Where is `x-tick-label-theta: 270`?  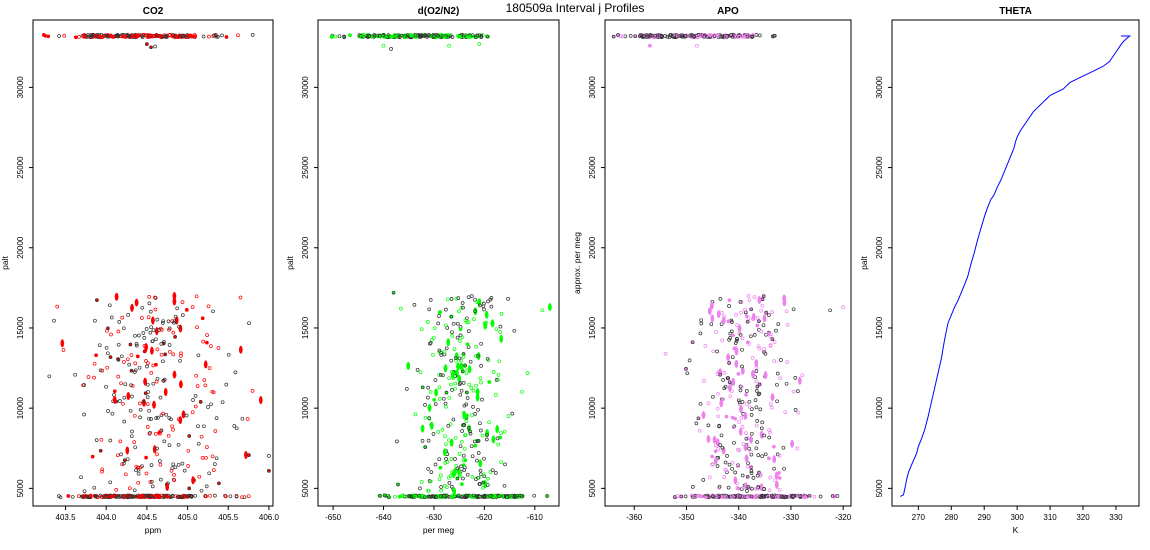
x-tick-label-theta: 270 is located at coordinates (919, 517).